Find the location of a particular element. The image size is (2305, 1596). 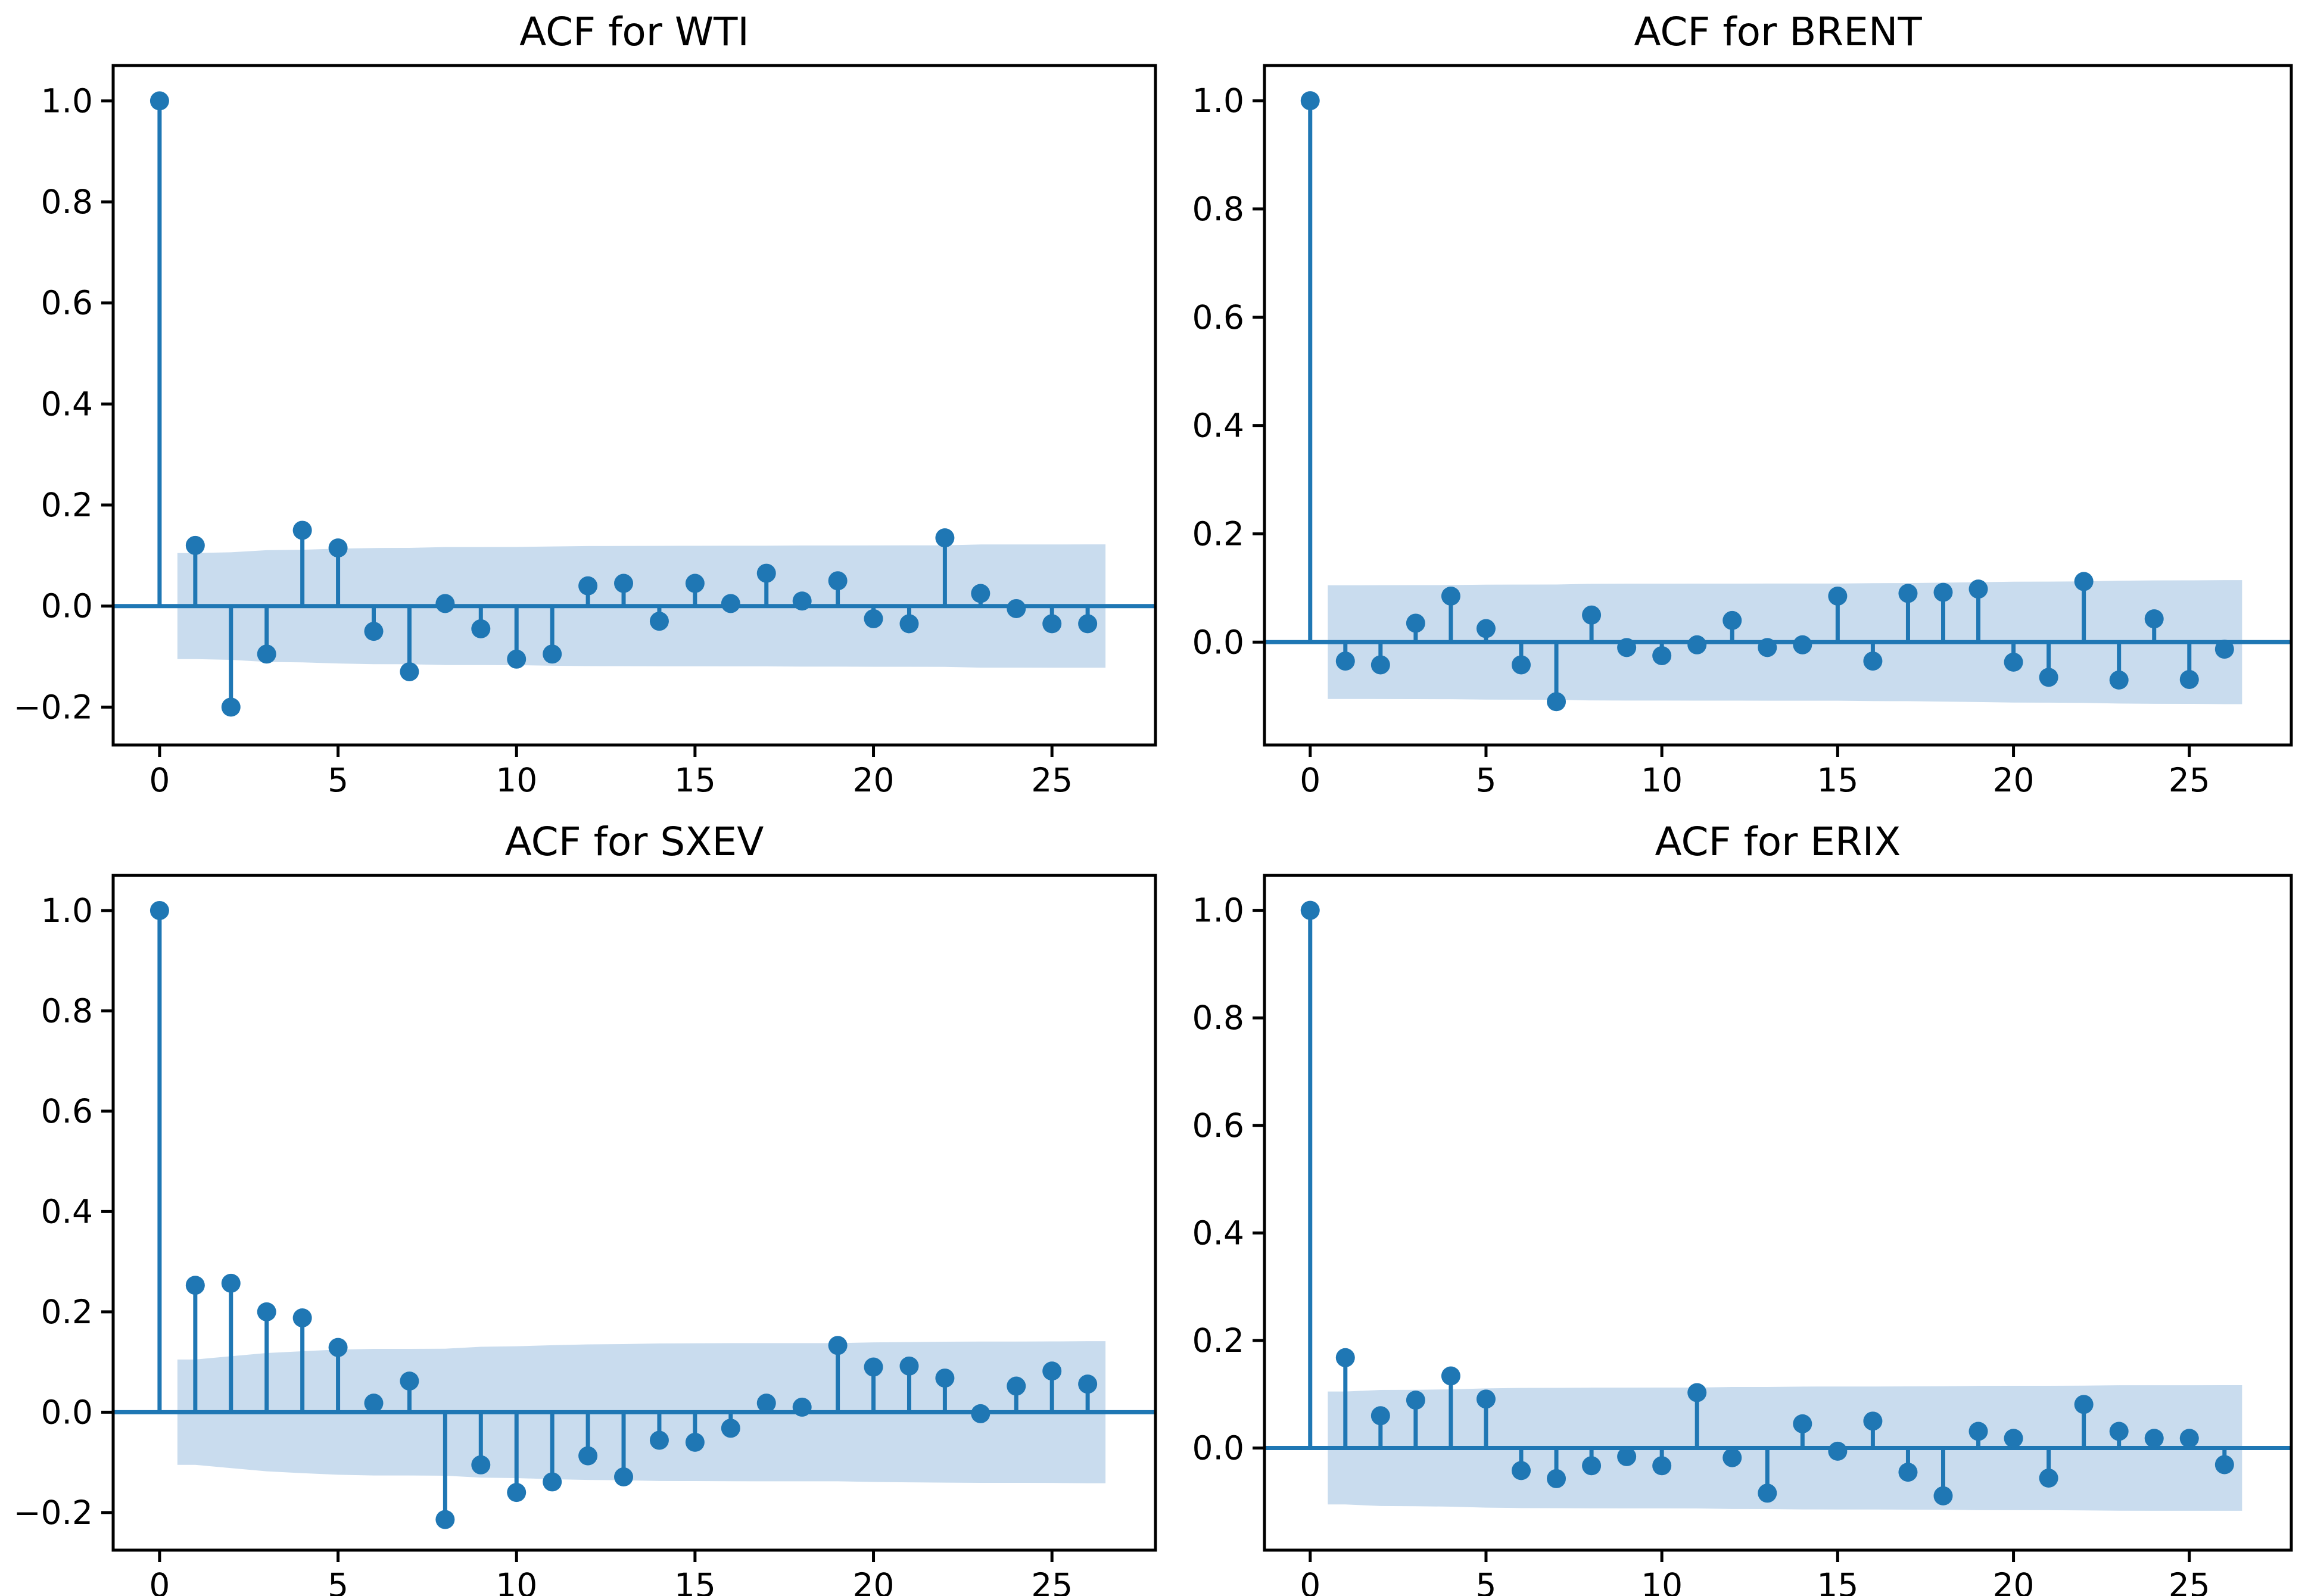

subplot-title-wti: ACF for WTI is located at coordinates (634, 32).